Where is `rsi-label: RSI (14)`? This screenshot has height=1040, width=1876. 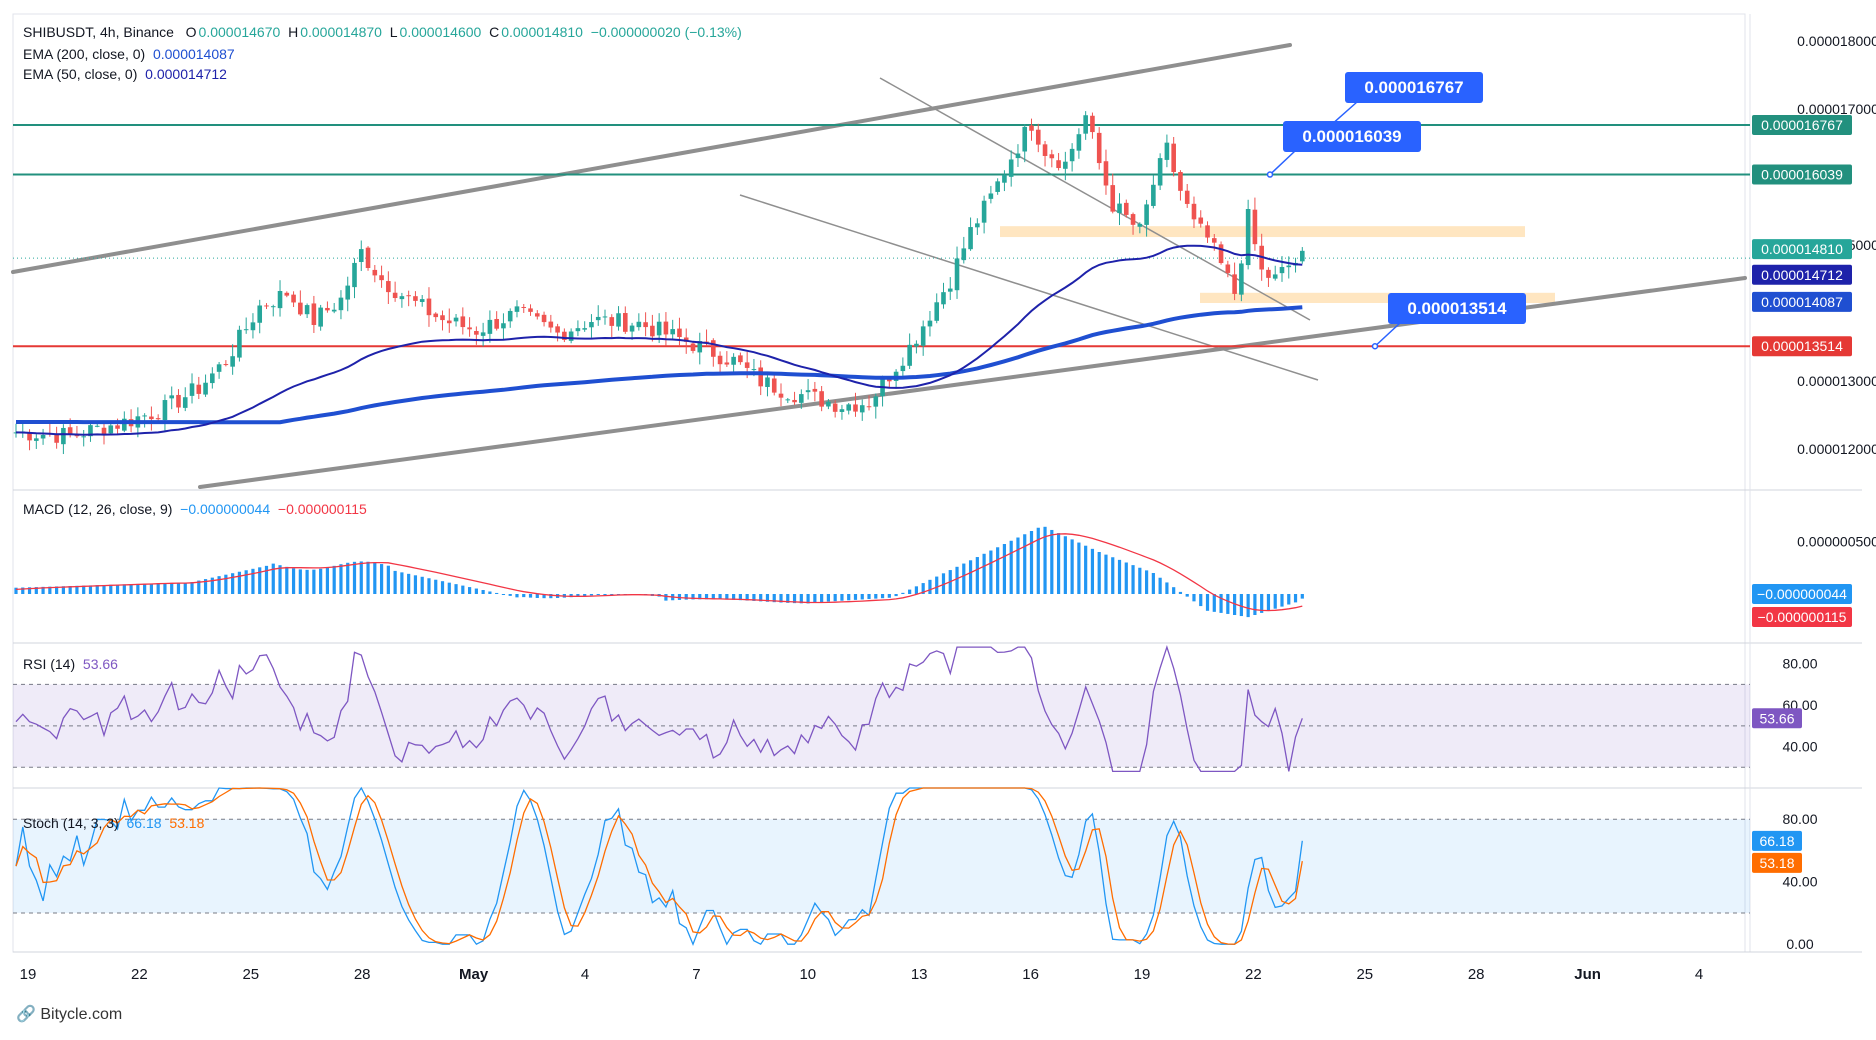 rsi-label: RSI (14) is located at coordinates (49, 664).